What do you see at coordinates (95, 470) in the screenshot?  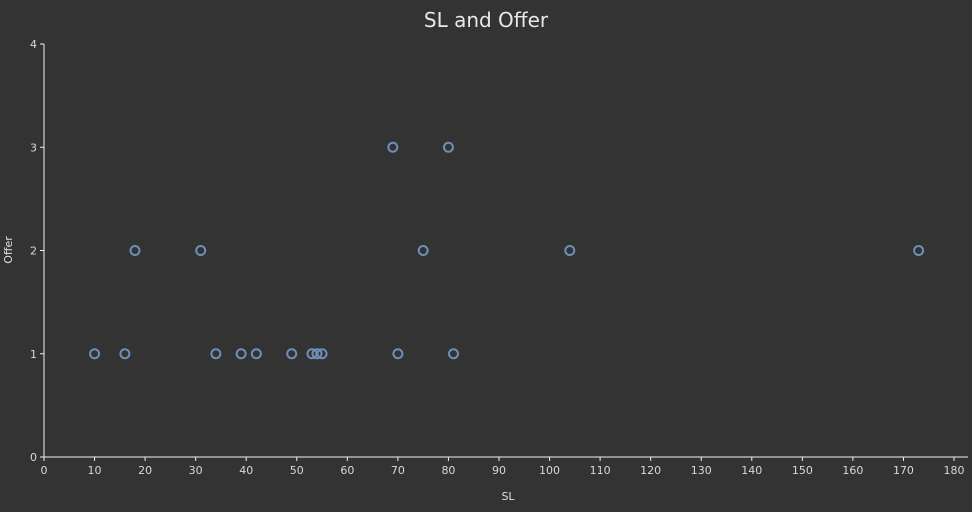 I see `x-tick-label: 10` at bounding box center [95, 470].